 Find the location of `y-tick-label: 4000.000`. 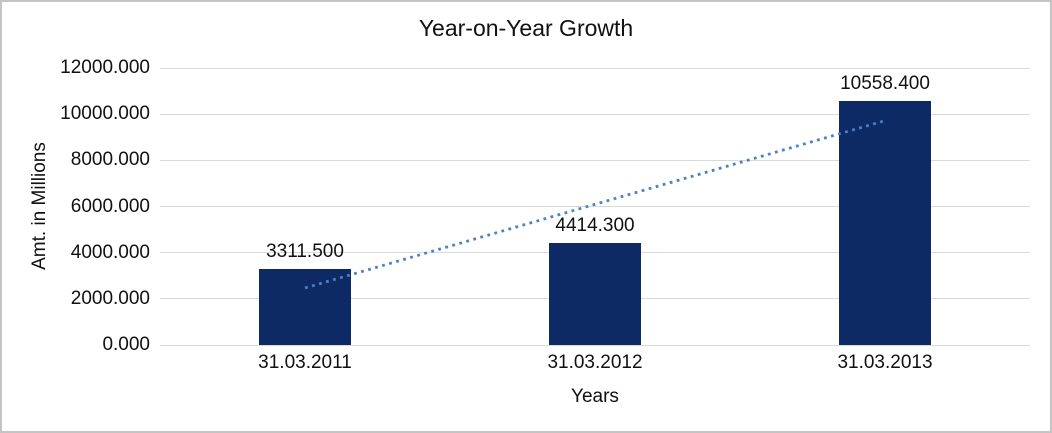

y-tick-label: 4000.000 is located at coordinates (110, 252).